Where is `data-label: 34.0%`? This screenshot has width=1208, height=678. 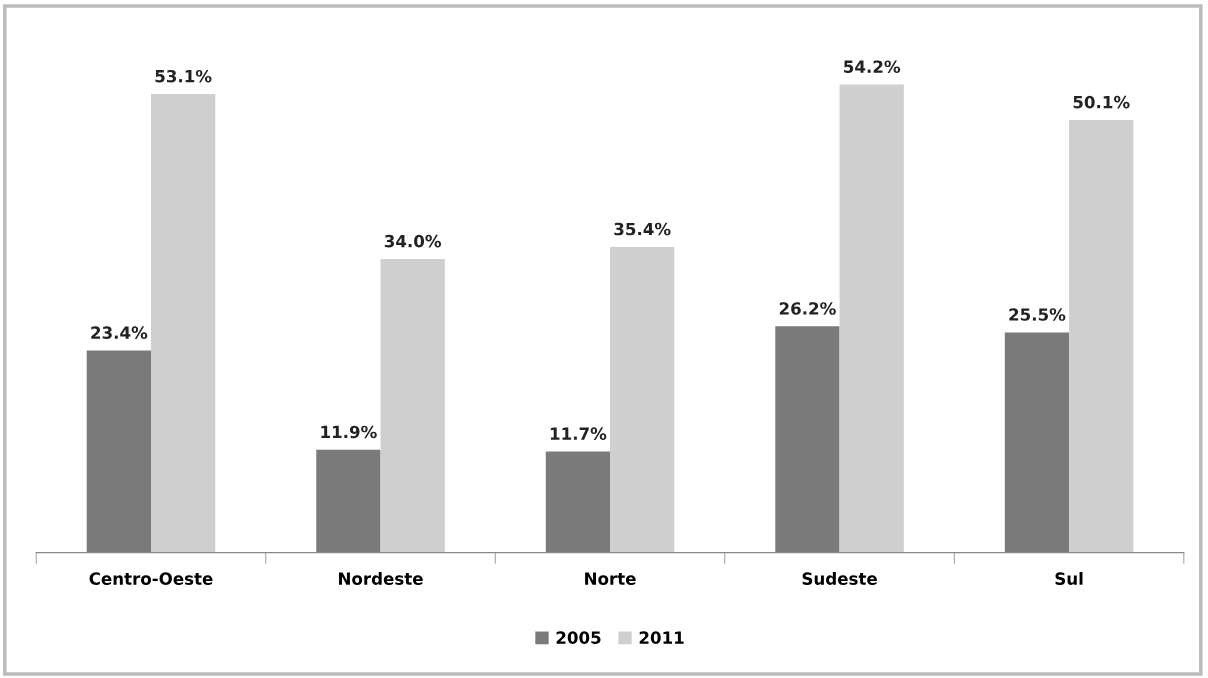 data-label: 34.0% is located at coordinates (413, 241).